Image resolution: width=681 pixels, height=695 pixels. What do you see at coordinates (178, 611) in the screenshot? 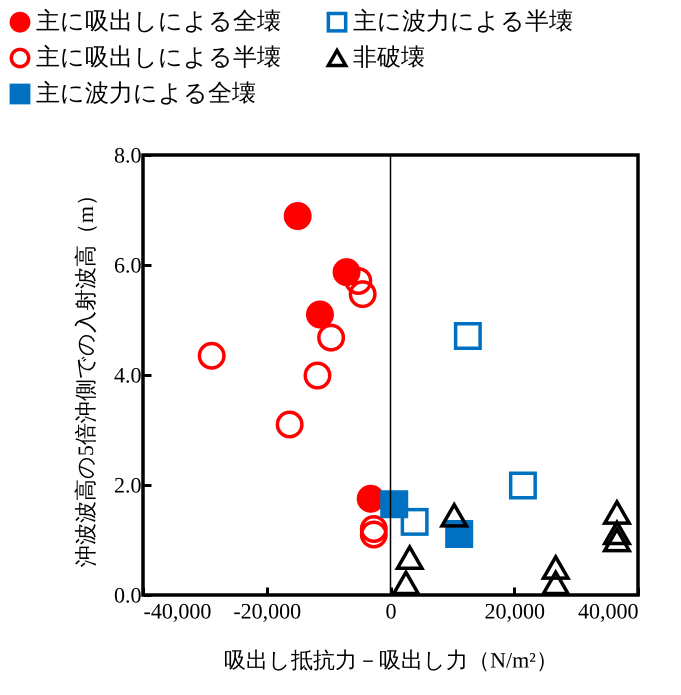
I see `x-tick-label: -40,000` at bounding box center [178, 611].